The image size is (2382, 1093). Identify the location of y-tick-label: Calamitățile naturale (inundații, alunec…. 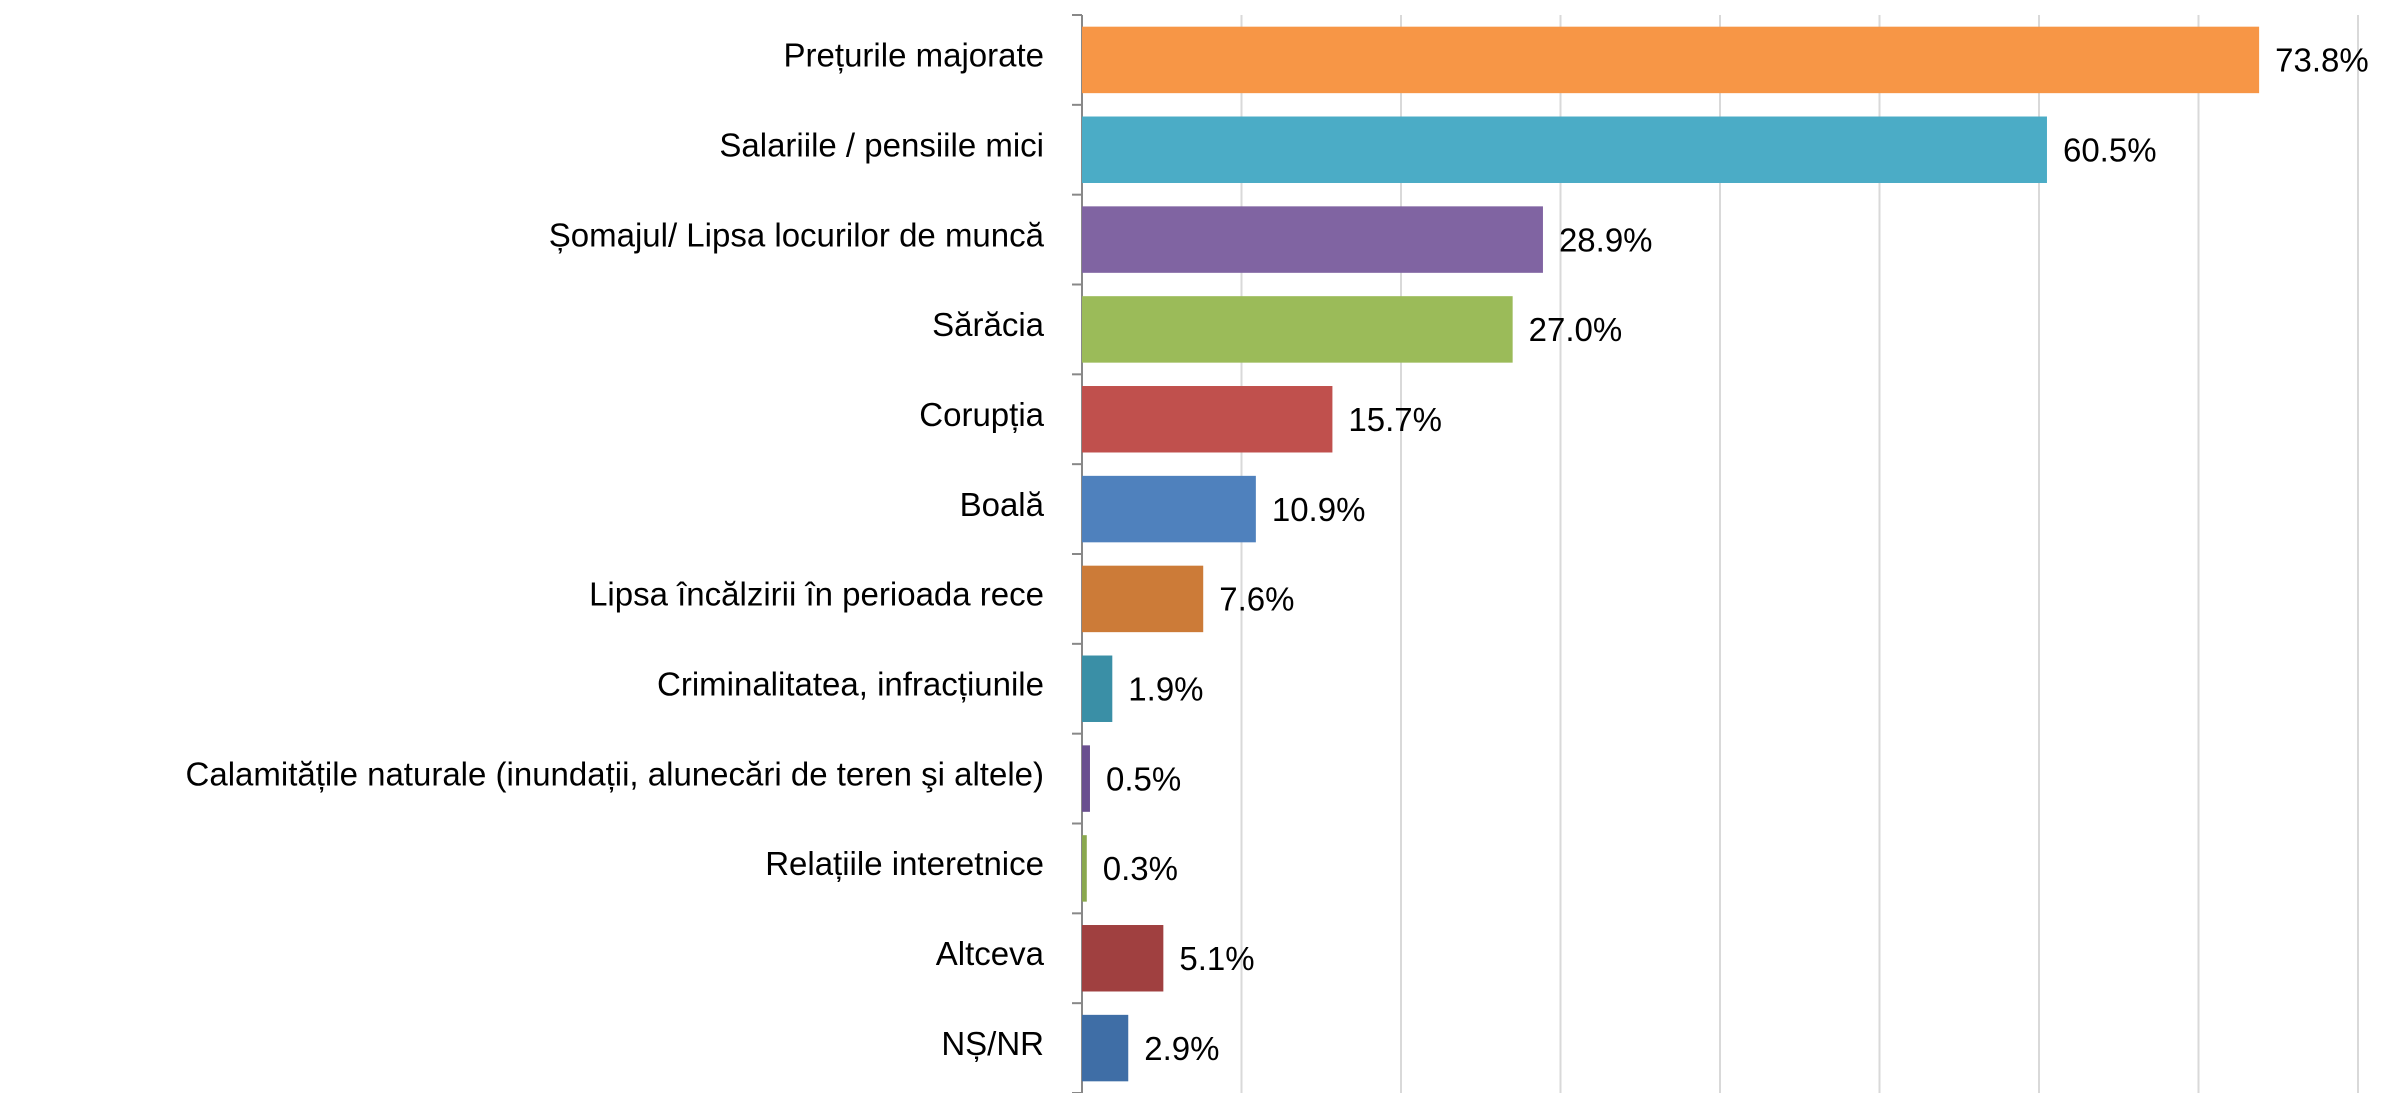
(615, 773).